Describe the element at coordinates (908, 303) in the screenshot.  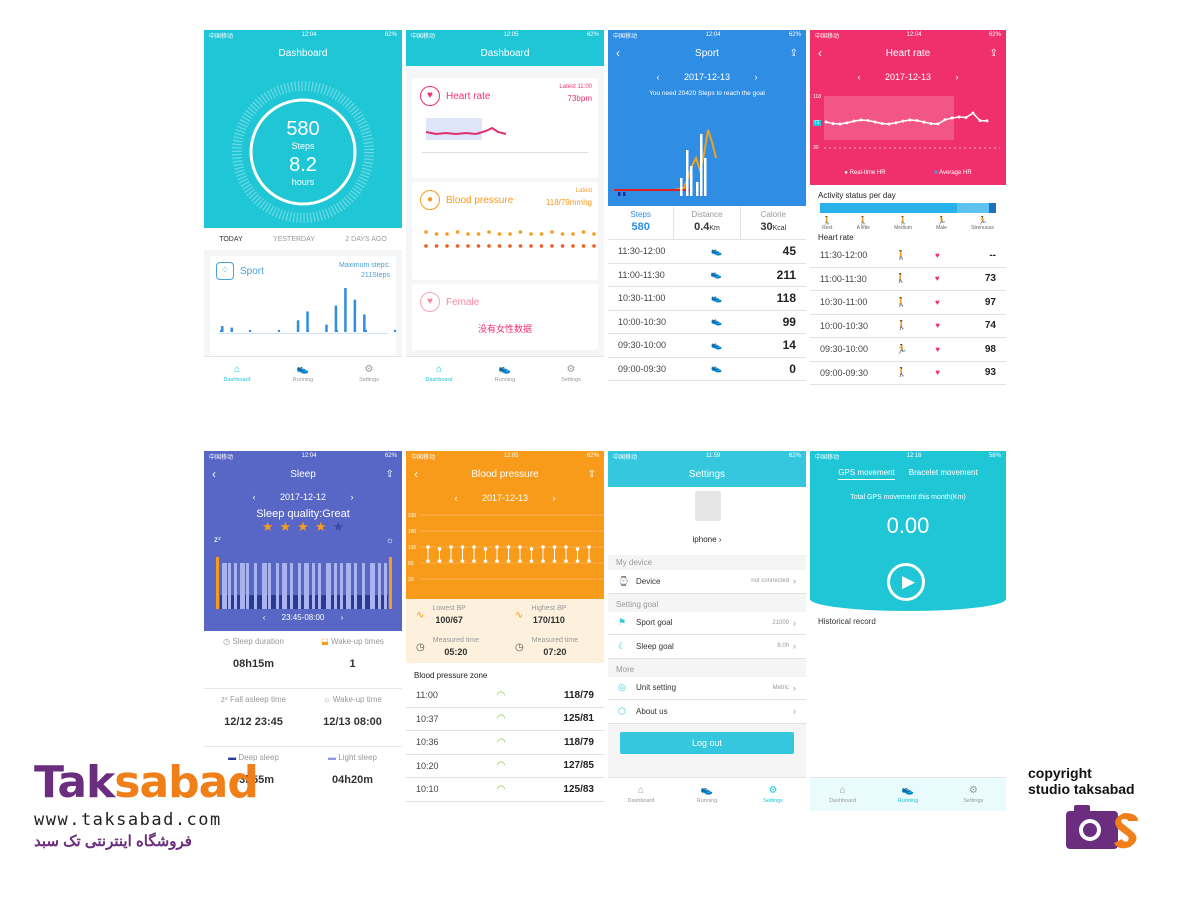
I see `list-item: 10:30-11:00 🚶 ♥ 97` at that location.